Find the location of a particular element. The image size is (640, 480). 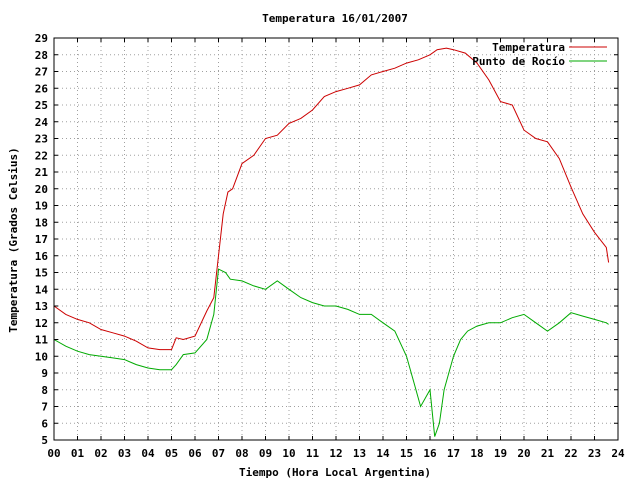

y-tick-label: 8 is located at coordinates (44, 390).